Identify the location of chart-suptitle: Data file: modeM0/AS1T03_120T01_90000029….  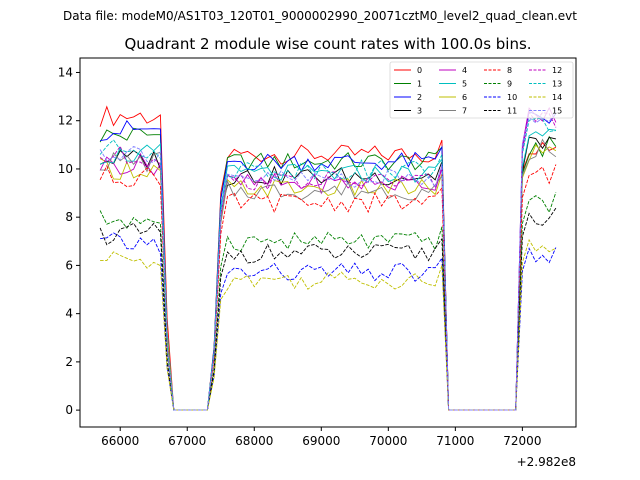
(320, 16).